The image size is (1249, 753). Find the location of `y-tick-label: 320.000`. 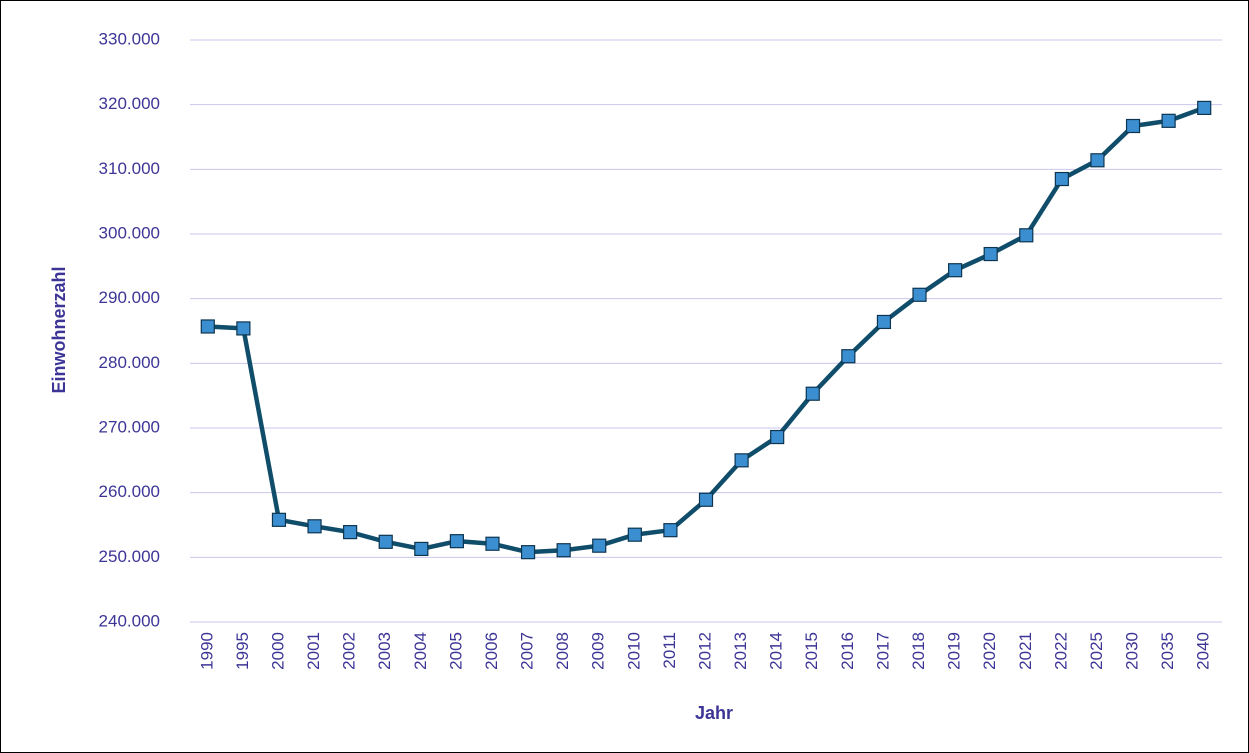

y-tick-label: 320.000 is located at coordinates (129, 103).